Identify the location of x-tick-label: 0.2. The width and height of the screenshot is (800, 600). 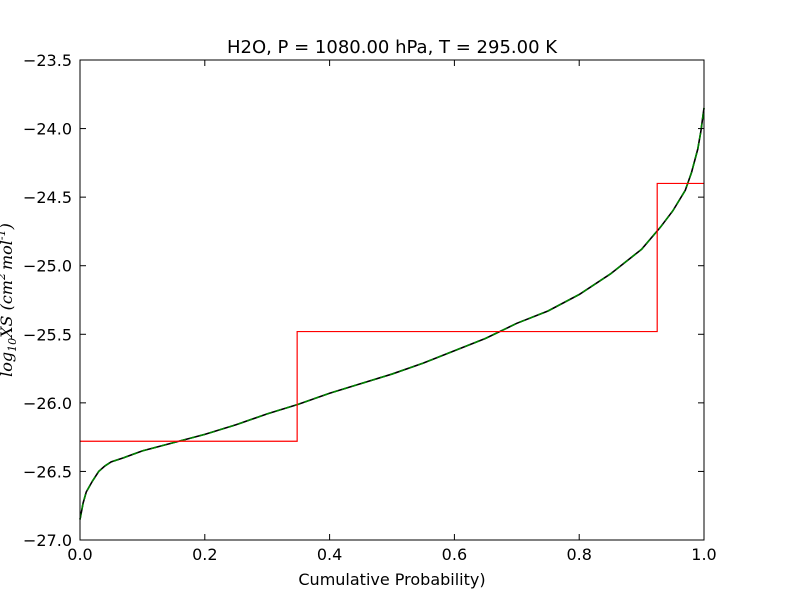
(204, 554).